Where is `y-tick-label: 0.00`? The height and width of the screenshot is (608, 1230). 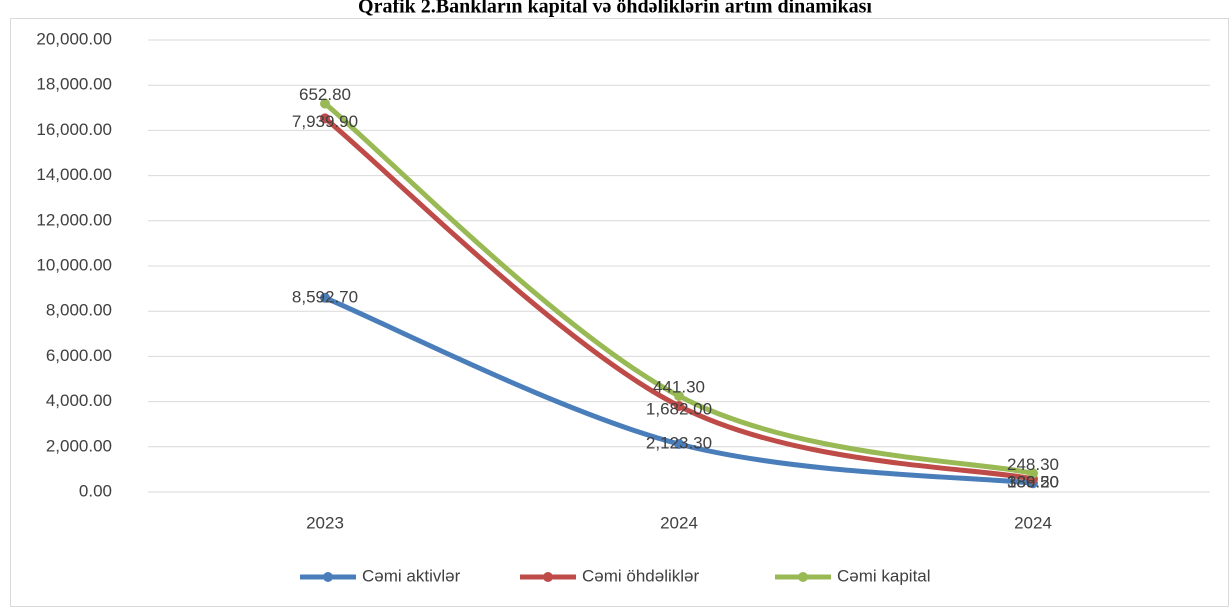 y-tick-label: 0.00 is located at coordinates (95, 490).